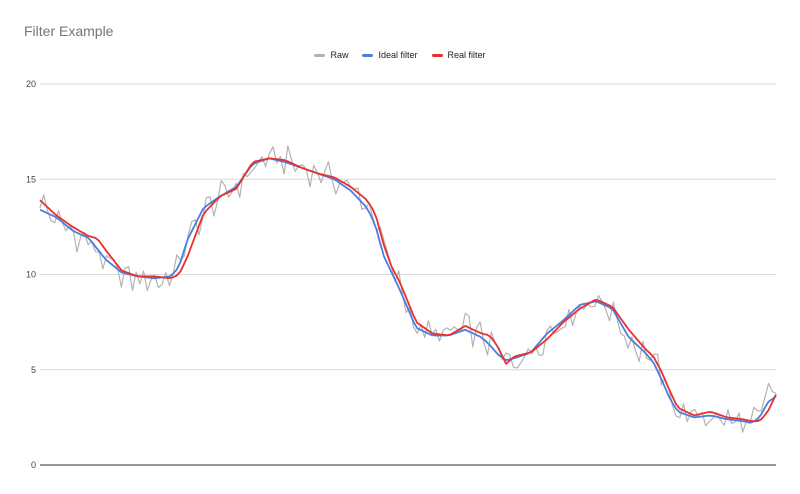 This screenshot has height=494, width=800. What do you see at coordinates (33, 370) in the screenshot?
I see `y-tick-label-5: 5` at bounding box center [33, 370].